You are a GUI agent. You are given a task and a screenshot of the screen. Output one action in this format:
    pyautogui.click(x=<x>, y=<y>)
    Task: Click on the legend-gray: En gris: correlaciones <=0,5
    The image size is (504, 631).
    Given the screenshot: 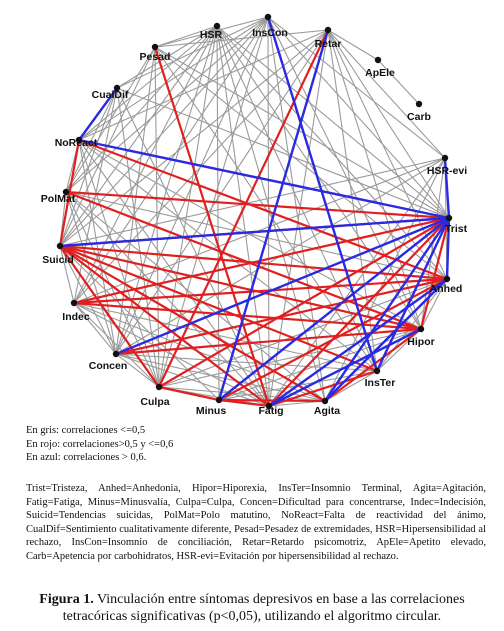 What is the action you would take?
    pyautogui.click(x=86, y=430)
    